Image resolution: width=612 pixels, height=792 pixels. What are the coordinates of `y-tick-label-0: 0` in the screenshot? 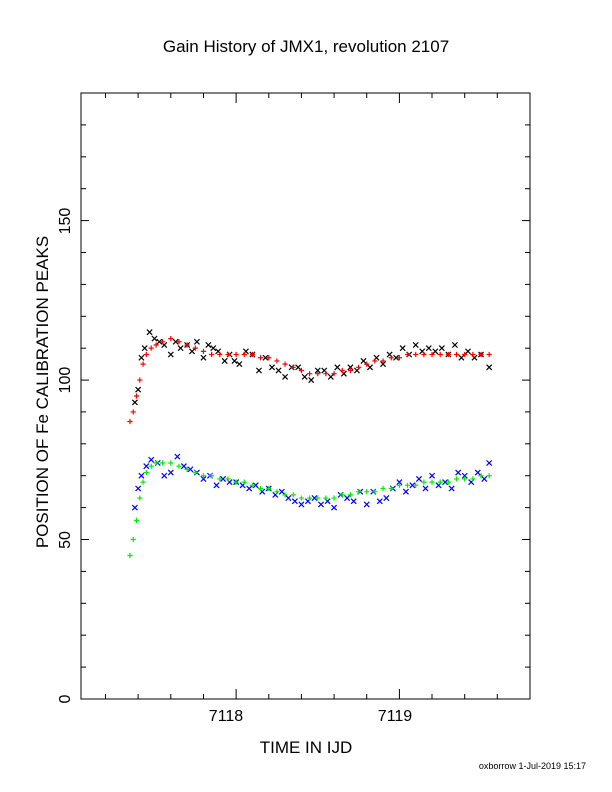 It's located at (65, 698).